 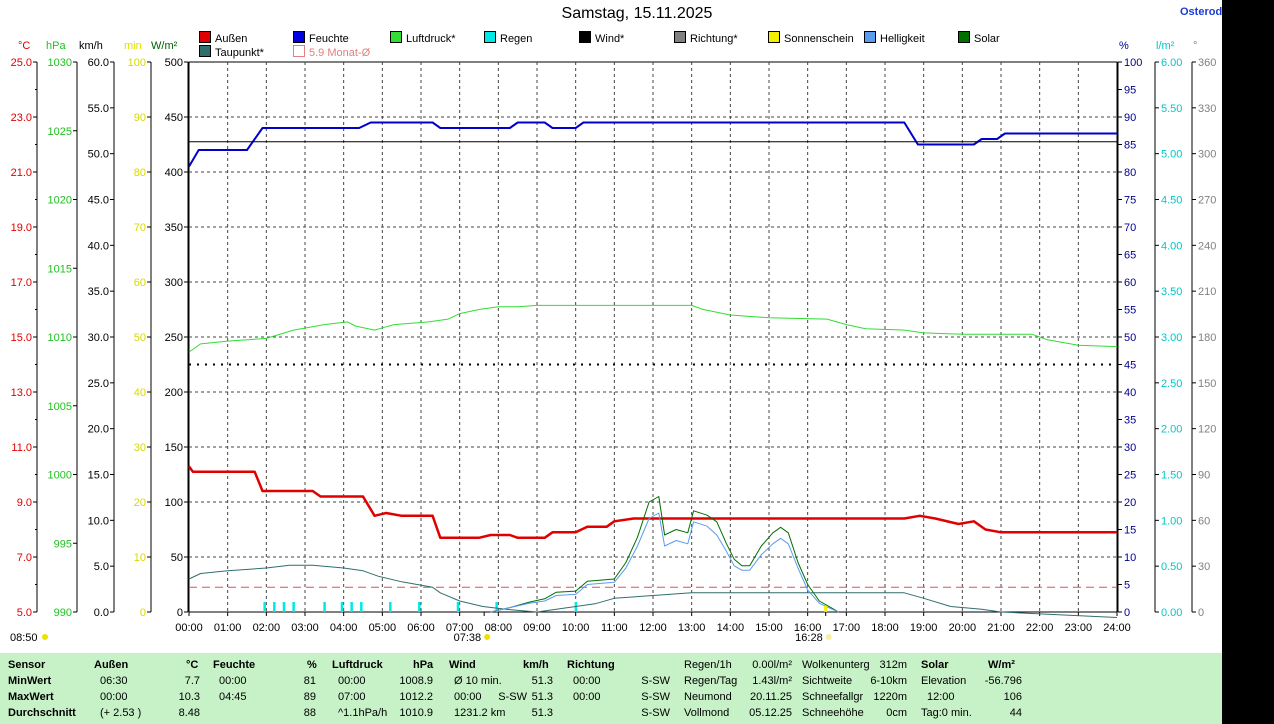 I want to click on x-tick-label: 22:00, so click(x=1040, y=628).